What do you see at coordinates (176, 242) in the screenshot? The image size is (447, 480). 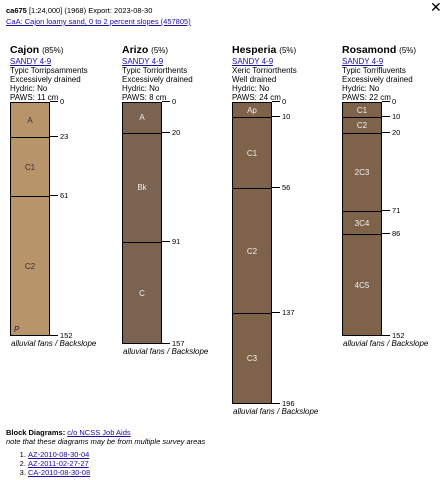 I see `depth-label: 91` at bounding box center [176, 242].